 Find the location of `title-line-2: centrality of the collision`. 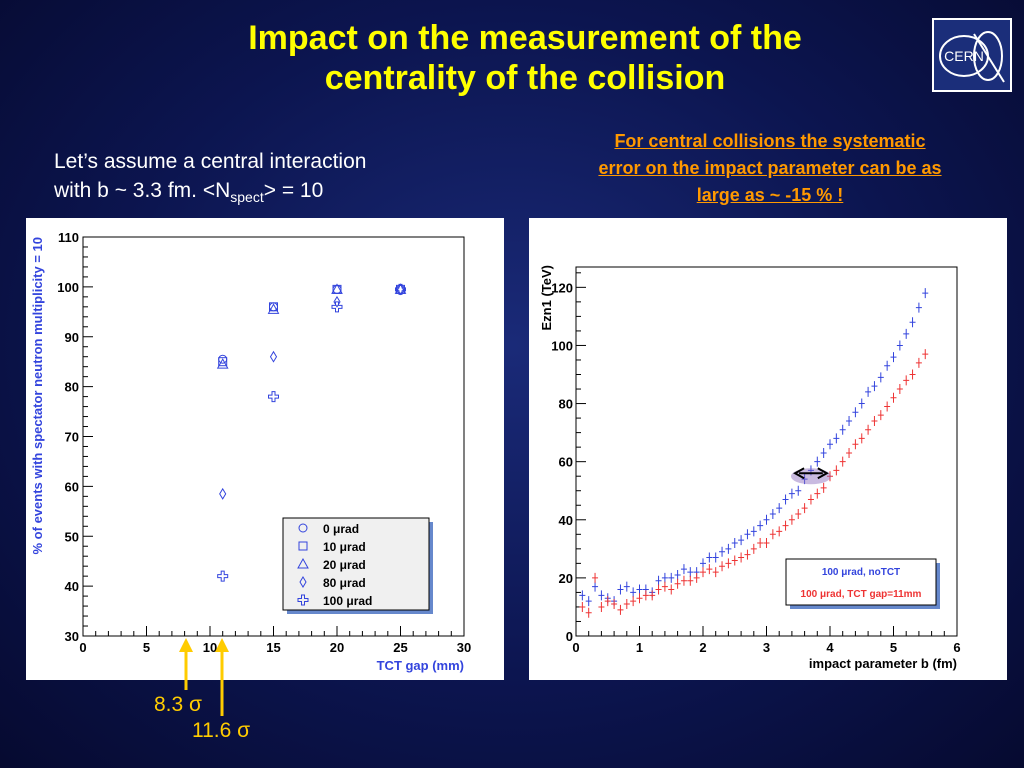

title-line-2: centrality of the collision is located at coordinates (525, 78).